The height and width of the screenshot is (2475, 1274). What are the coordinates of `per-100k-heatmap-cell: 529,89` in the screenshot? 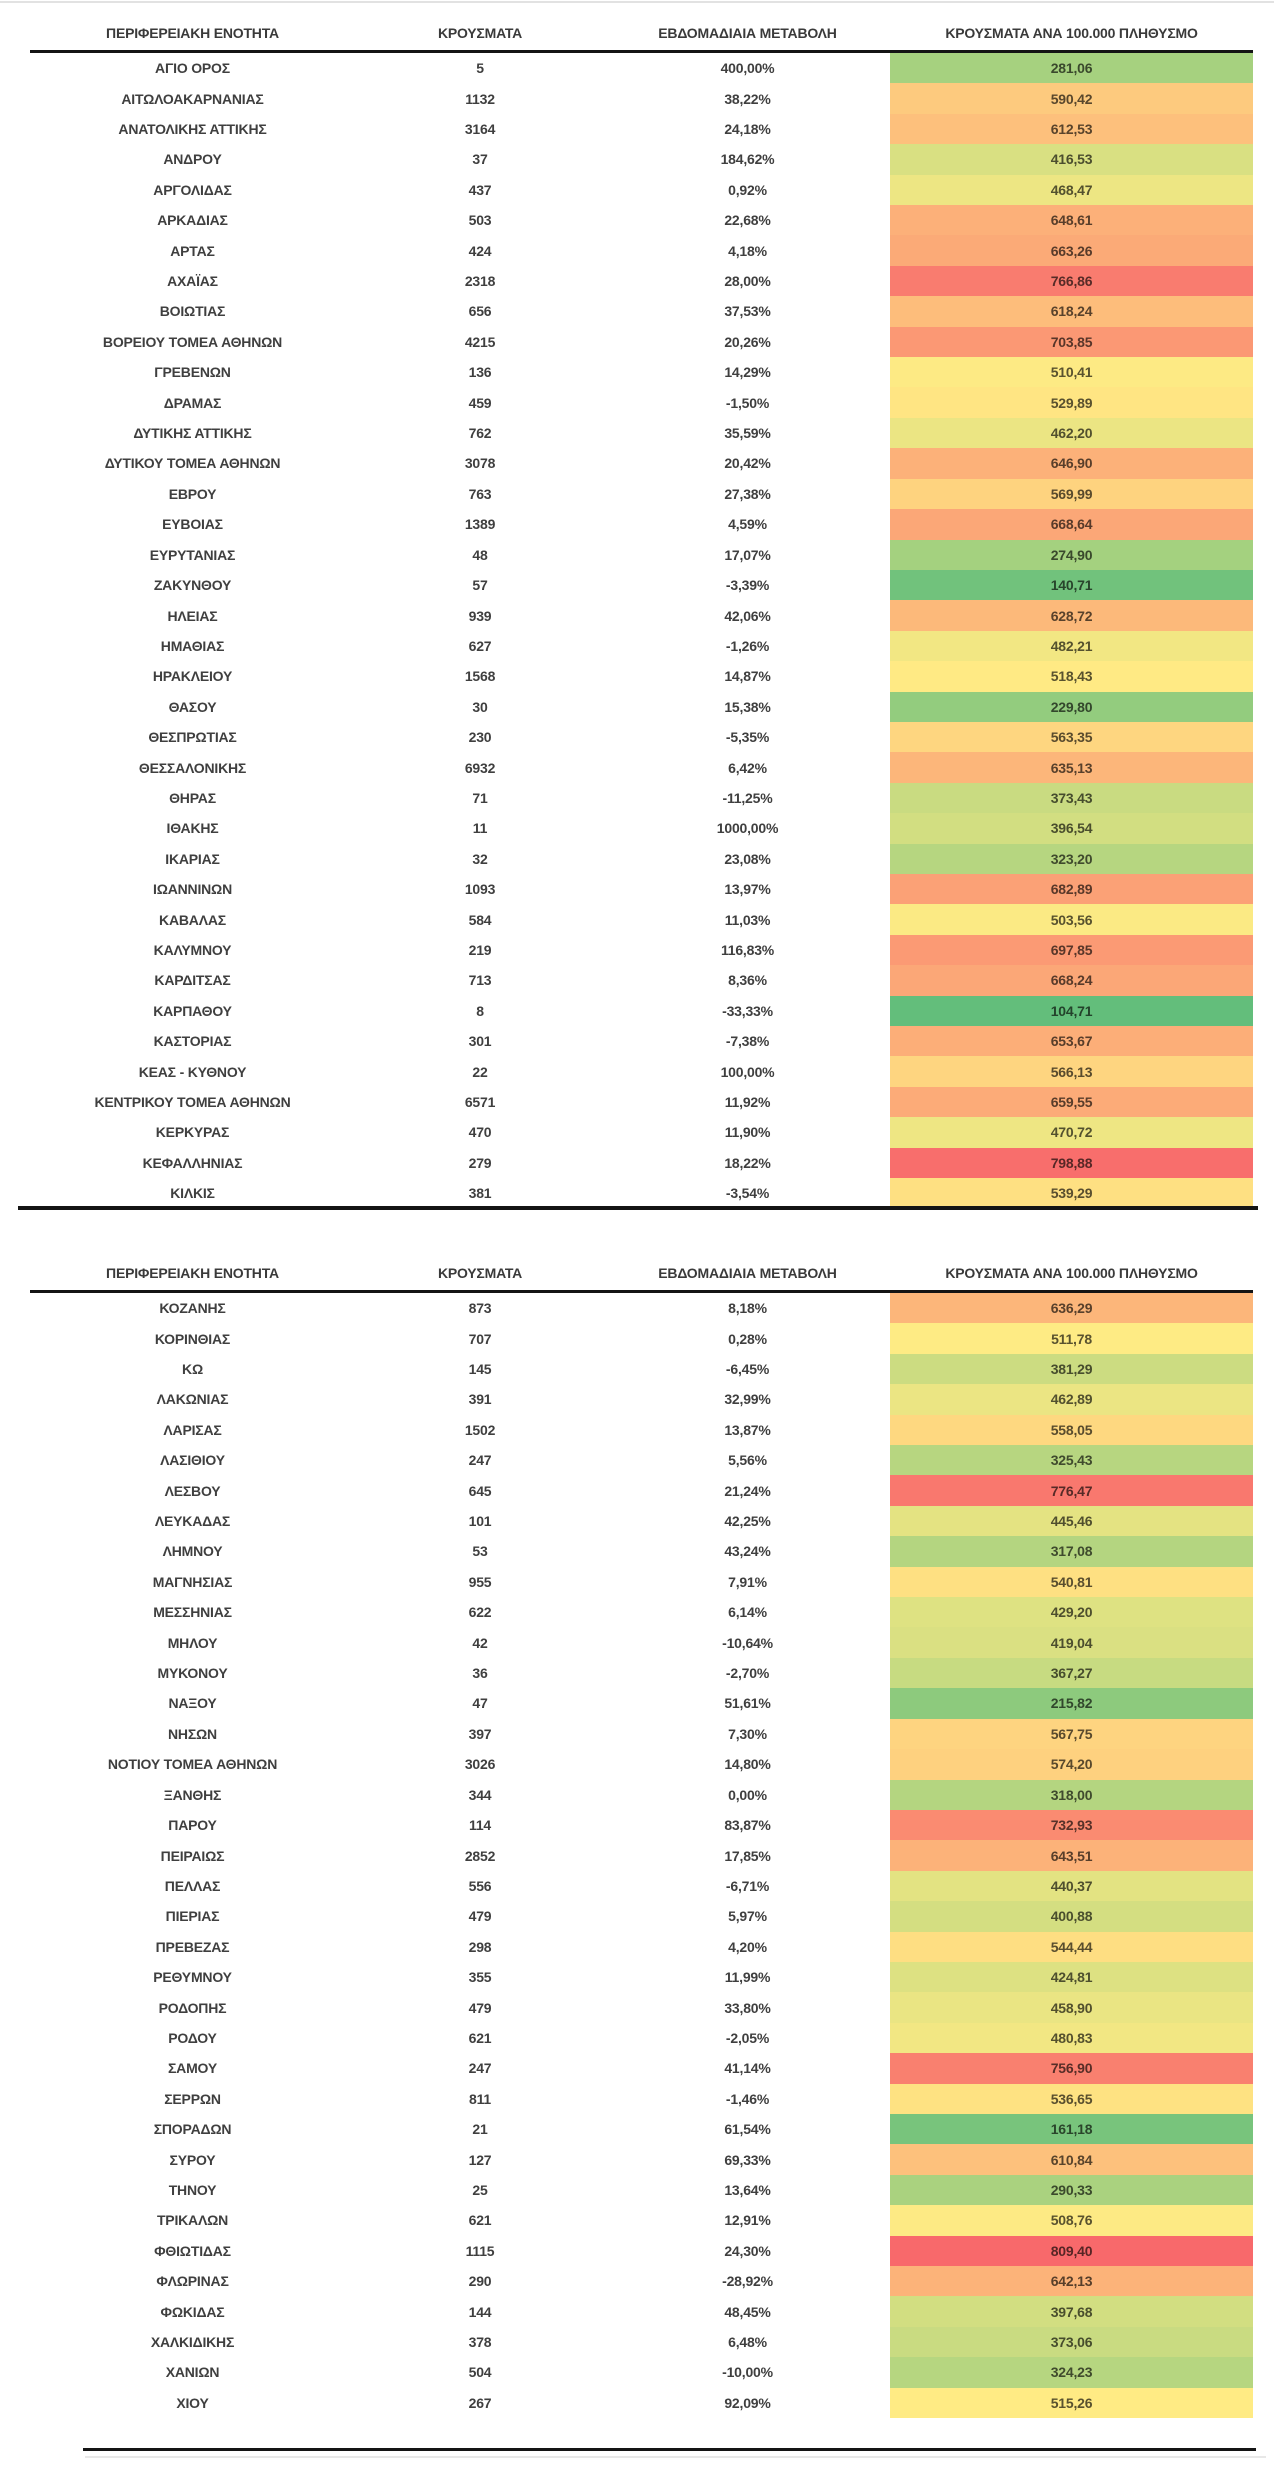 It's located at (1071, 402).